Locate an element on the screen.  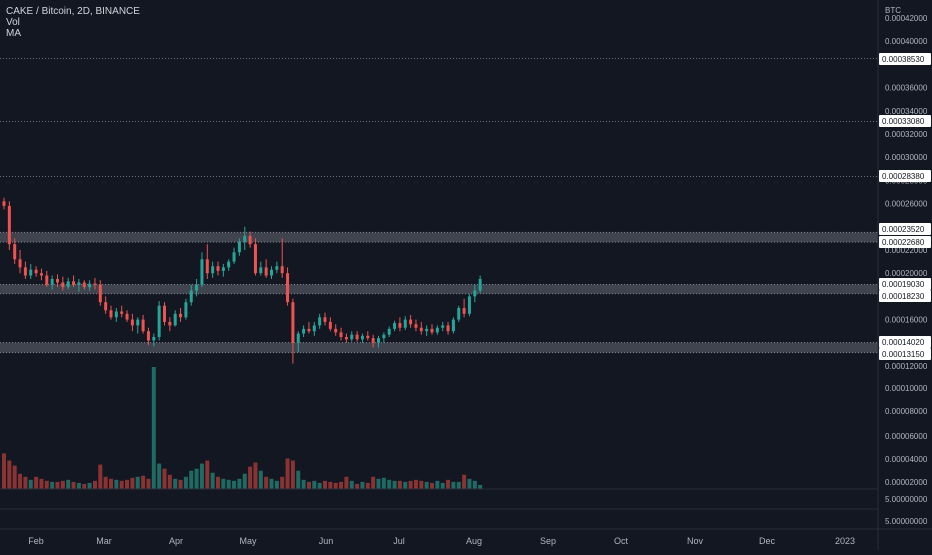
price-label-text: 0.00022680 is located at coordinates (903, 242).